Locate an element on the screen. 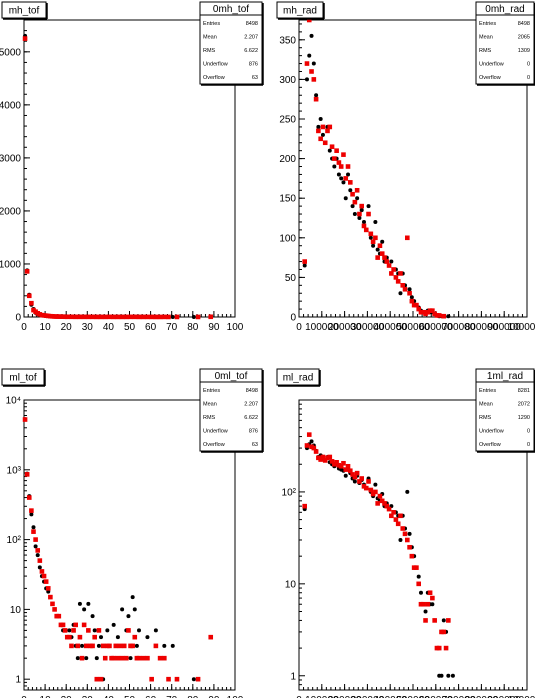 The height and width of the screenshot is (698, 535). stats-value: 1309 is located at coordinates (524, 51).